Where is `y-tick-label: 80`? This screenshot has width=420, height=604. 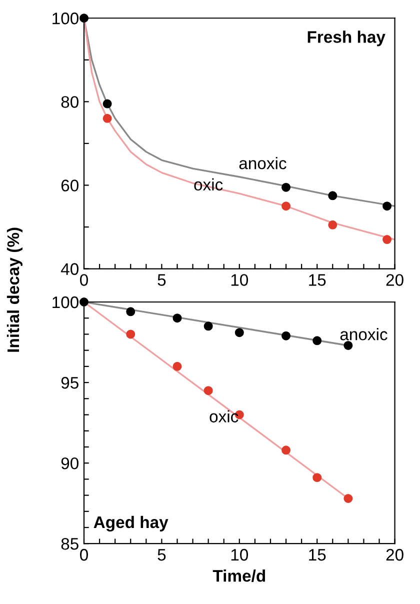
y-tick-label: 80 is located at coordinates (69, 102).